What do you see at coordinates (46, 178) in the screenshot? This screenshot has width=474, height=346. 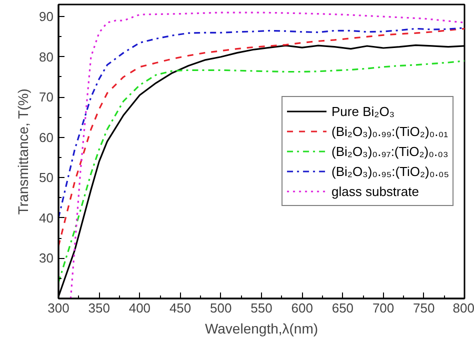 I see `y-tick-label: 50` at bounding box center [46, 178].